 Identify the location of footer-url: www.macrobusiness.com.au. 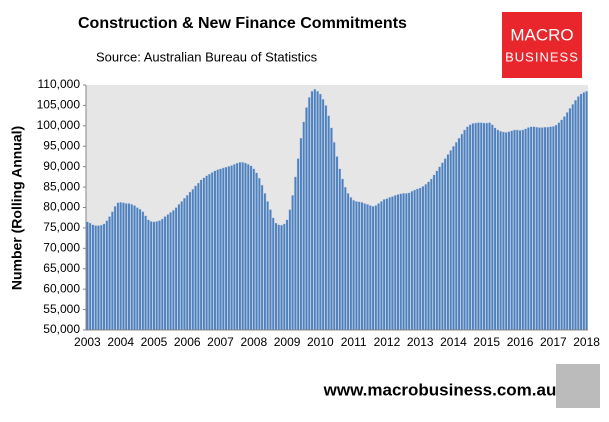
(440, 389).